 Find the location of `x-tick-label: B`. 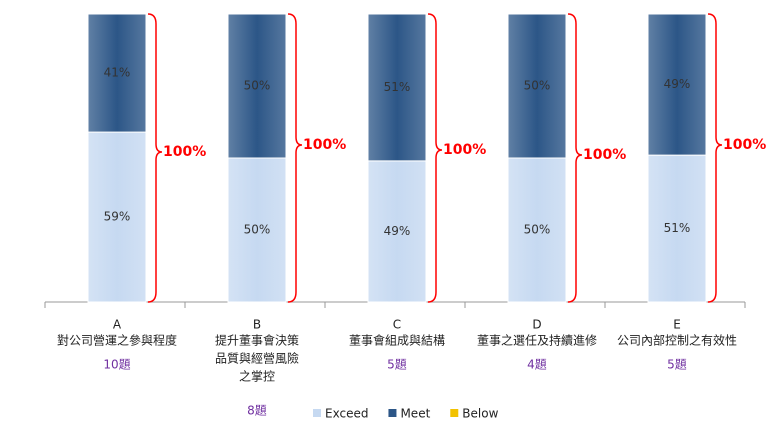

x-tick-label: B is located at coordinates (257, 325).